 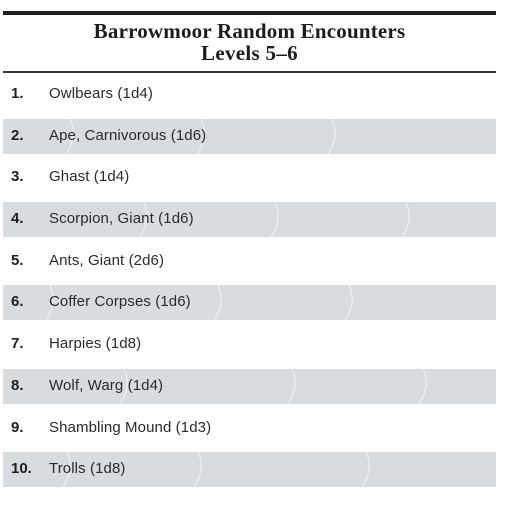 I want to click on row-number: 5., so click(x=17, y=260).